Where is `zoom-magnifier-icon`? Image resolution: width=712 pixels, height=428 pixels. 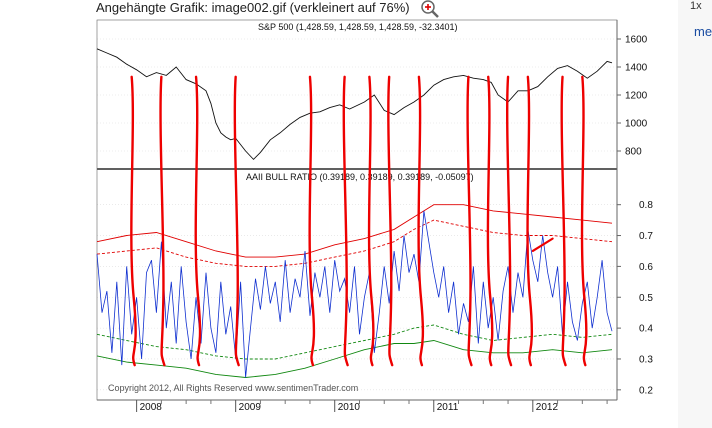
zoom-magnifier-icon is located at coordinates (430, 9).